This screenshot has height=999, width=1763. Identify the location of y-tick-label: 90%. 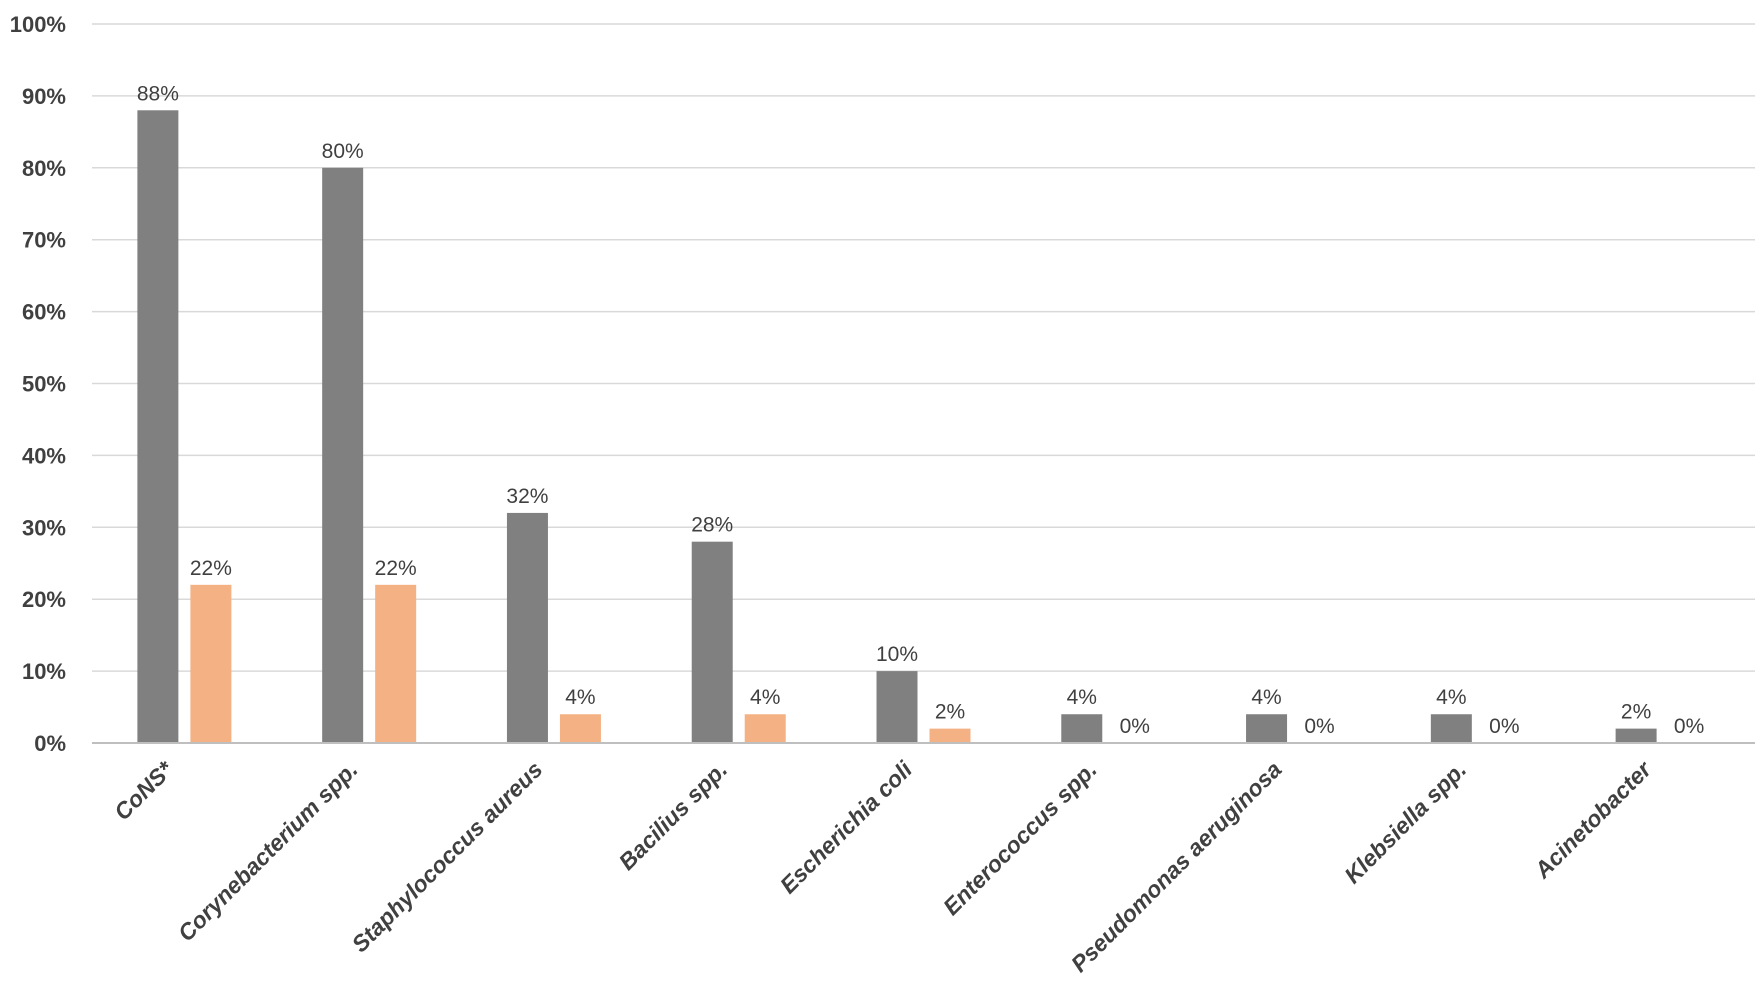
(44, 96).